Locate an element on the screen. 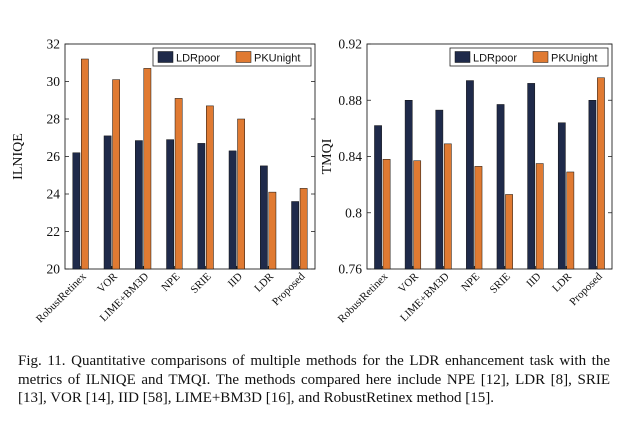 The width and height of the screenshot is (628, 444). tmqi-xtick-label: NPE is located at coordinates (470, 281).